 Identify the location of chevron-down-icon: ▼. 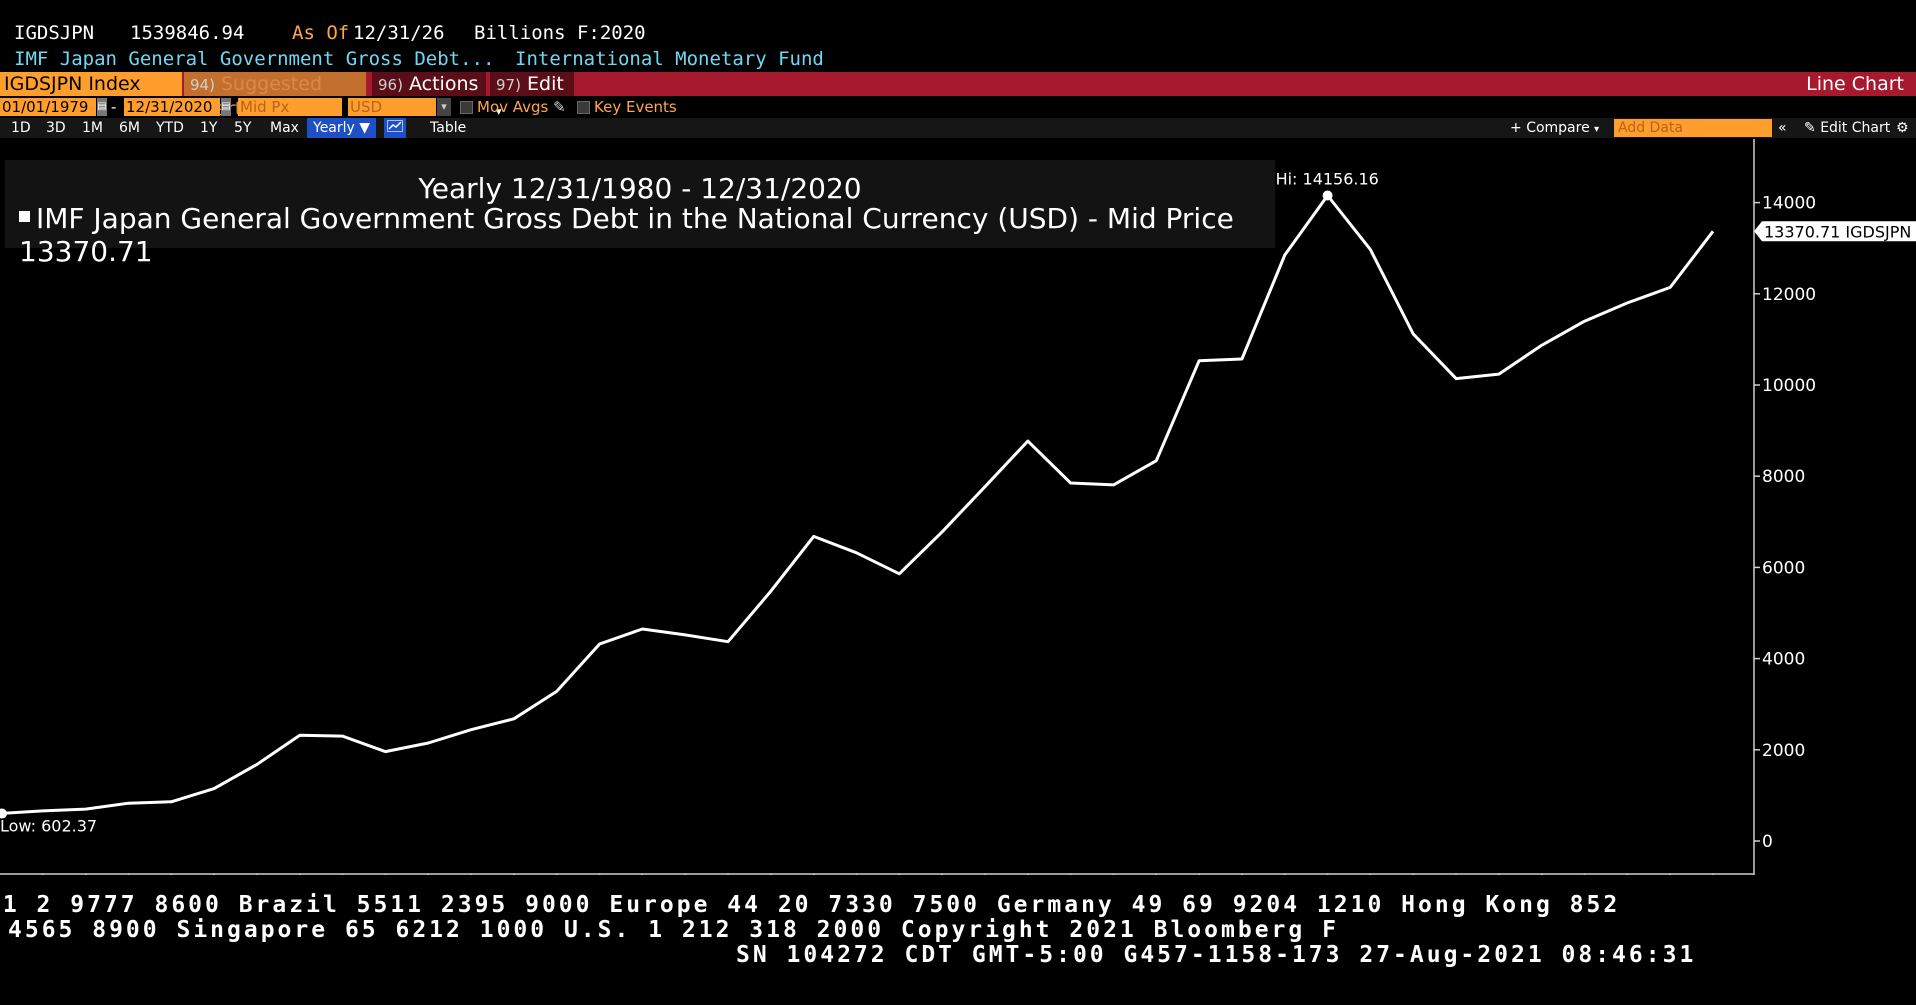
(365, 128).